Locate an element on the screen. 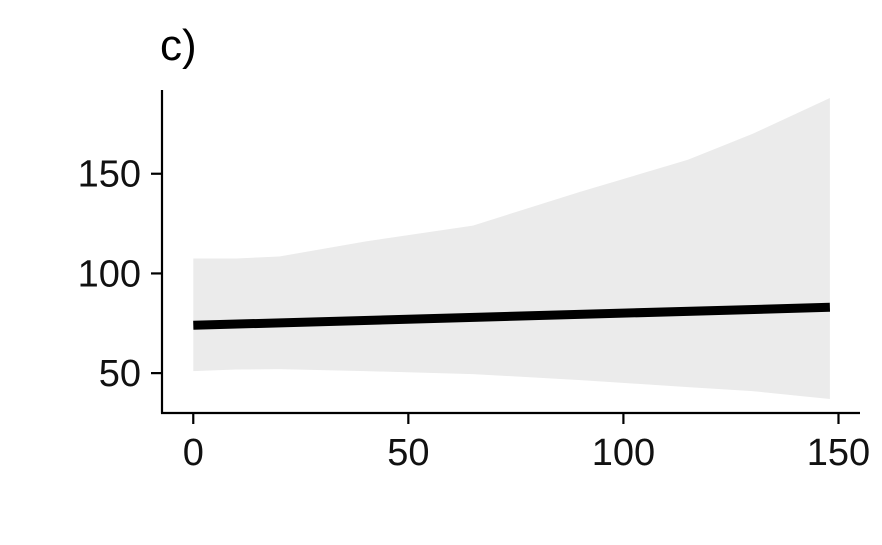 Image resolution: width=882 pixels, height=545 pixels. y-tick-label: 100 is located at coordinates (109, 274).